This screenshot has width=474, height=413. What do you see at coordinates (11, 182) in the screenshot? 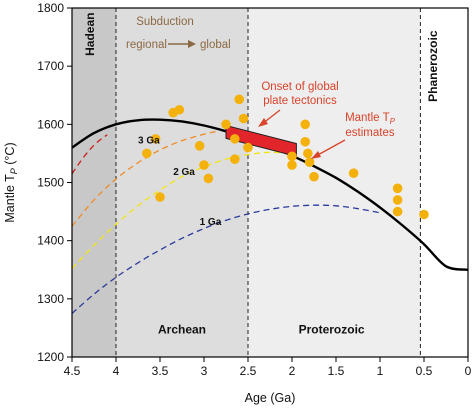
I see `y-axis-title: Mantle TP (°C)` at bounding box center [11, 182].